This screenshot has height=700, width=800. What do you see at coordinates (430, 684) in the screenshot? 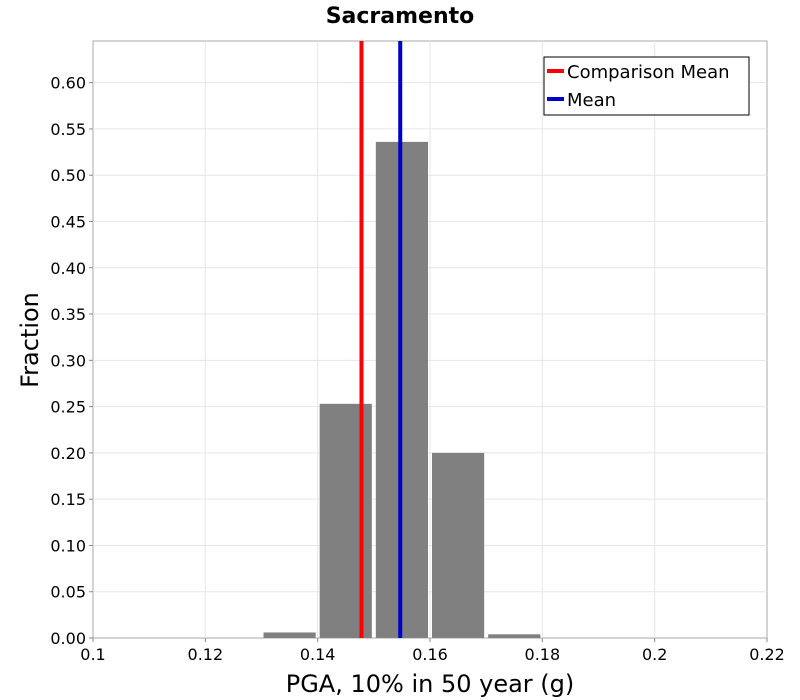
I see `x-axis-title: PGA, 10% in 50 year (g)` at bounding box center [430, 684].